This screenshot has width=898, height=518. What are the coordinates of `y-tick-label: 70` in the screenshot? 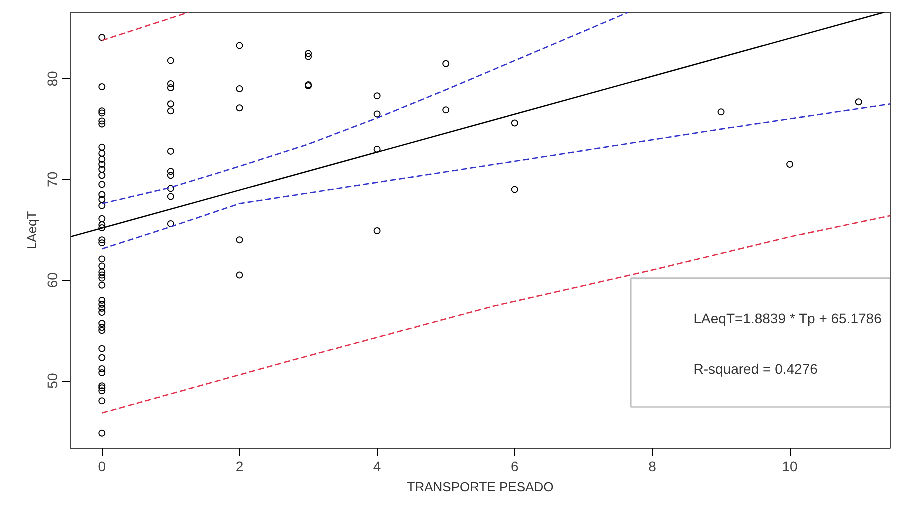 It's located at (52, 180).